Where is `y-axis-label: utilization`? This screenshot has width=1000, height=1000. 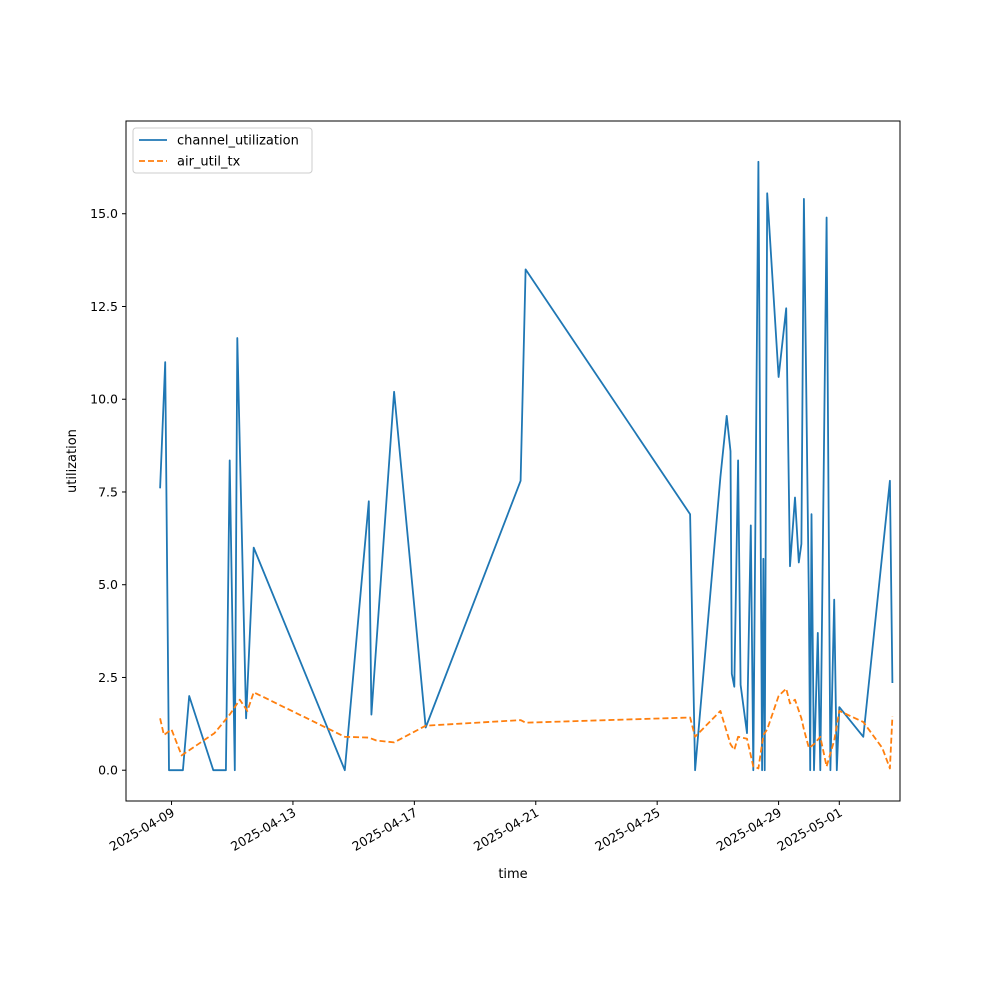
y-axis-label: utilization is located at coordinates (72, 461).